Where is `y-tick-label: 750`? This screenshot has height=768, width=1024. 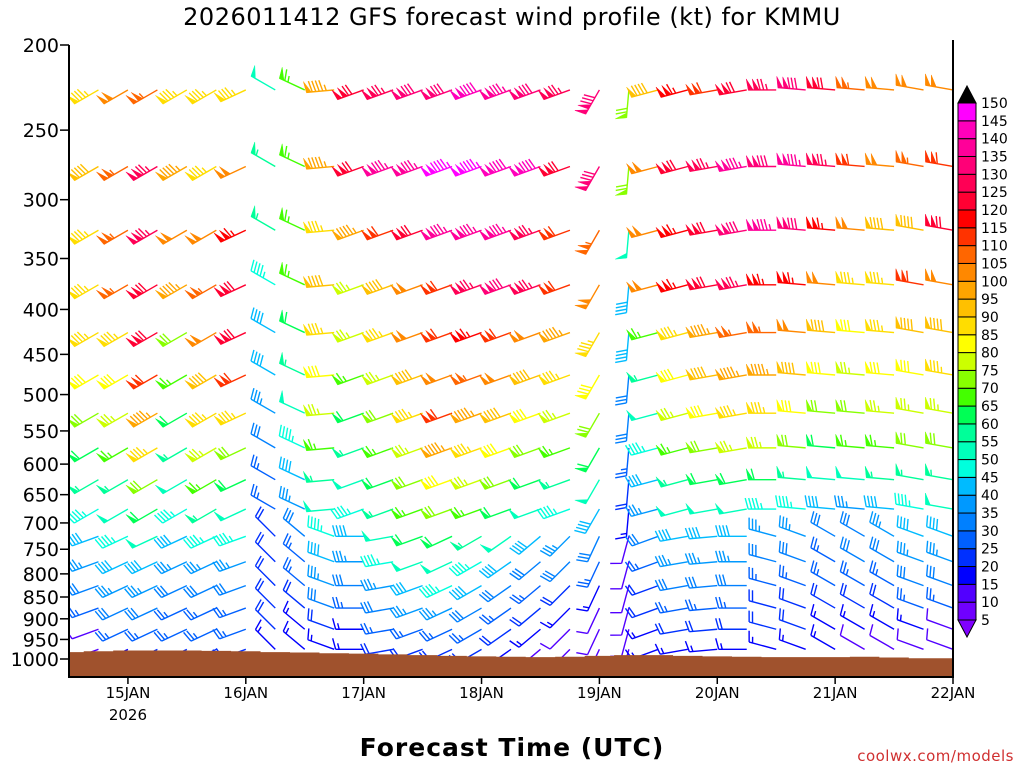
y-tick-label: 750 is located at coordinates (41, 550).